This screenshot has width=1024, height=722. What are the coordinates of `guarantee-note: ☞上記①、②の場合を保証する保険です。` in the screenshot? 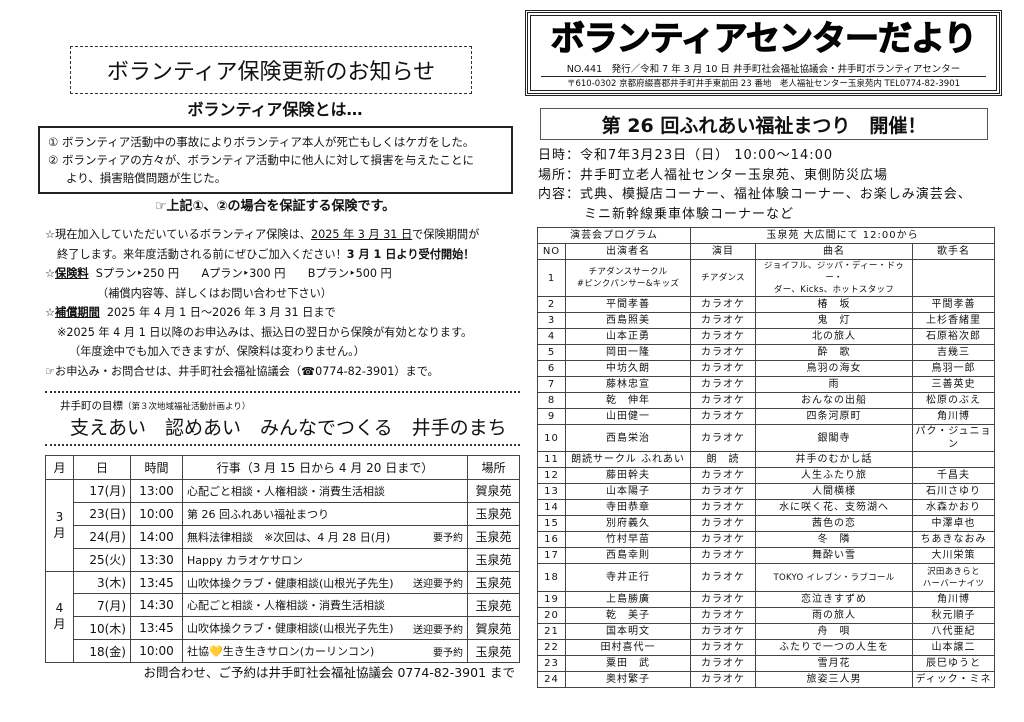 It's located at (275, 206).